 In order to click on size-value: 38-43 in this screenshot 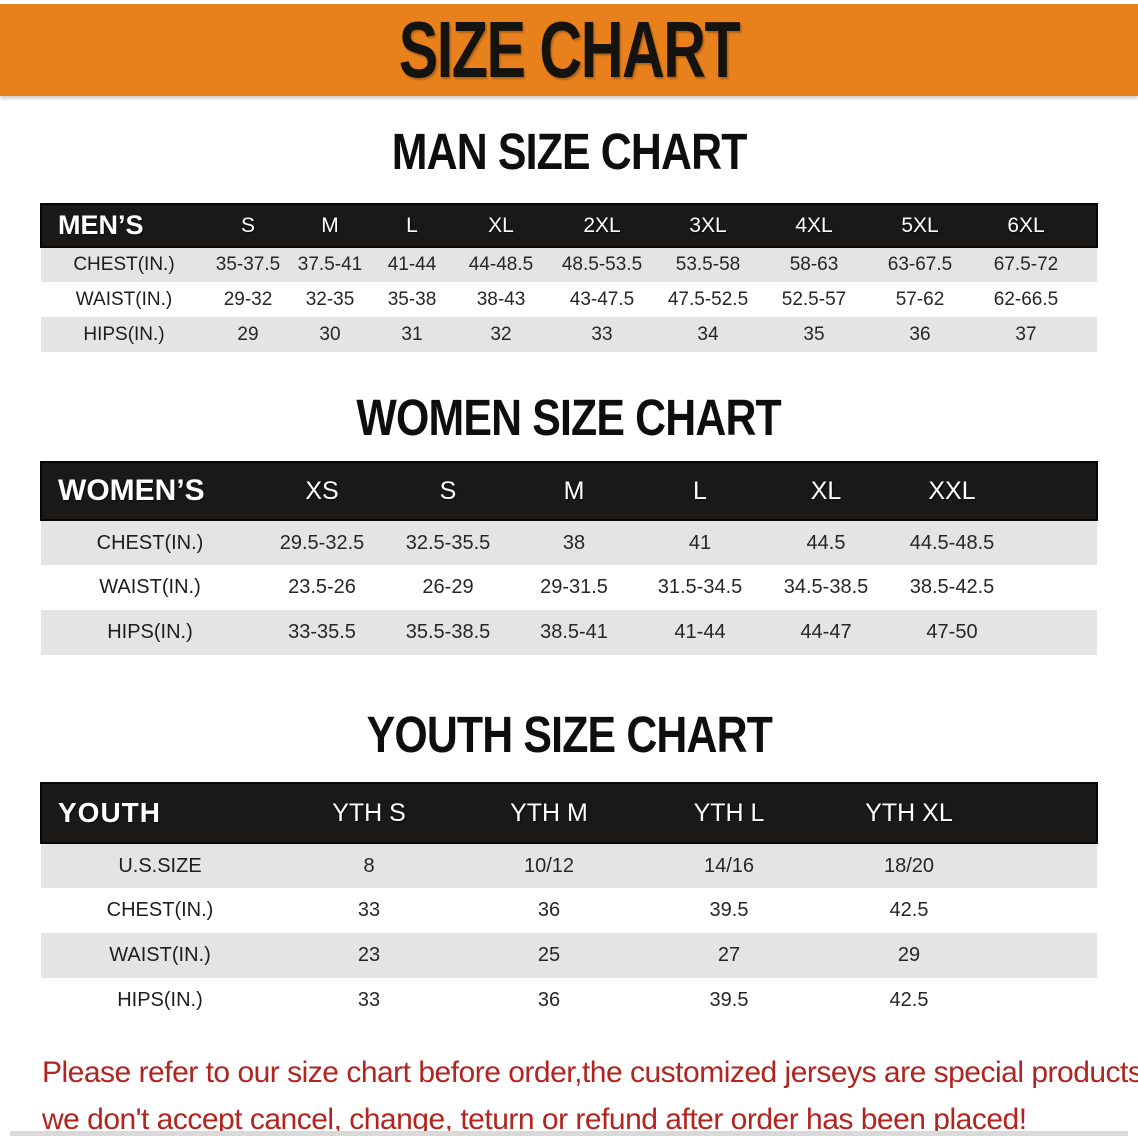, I will do `click(501, 299)`.